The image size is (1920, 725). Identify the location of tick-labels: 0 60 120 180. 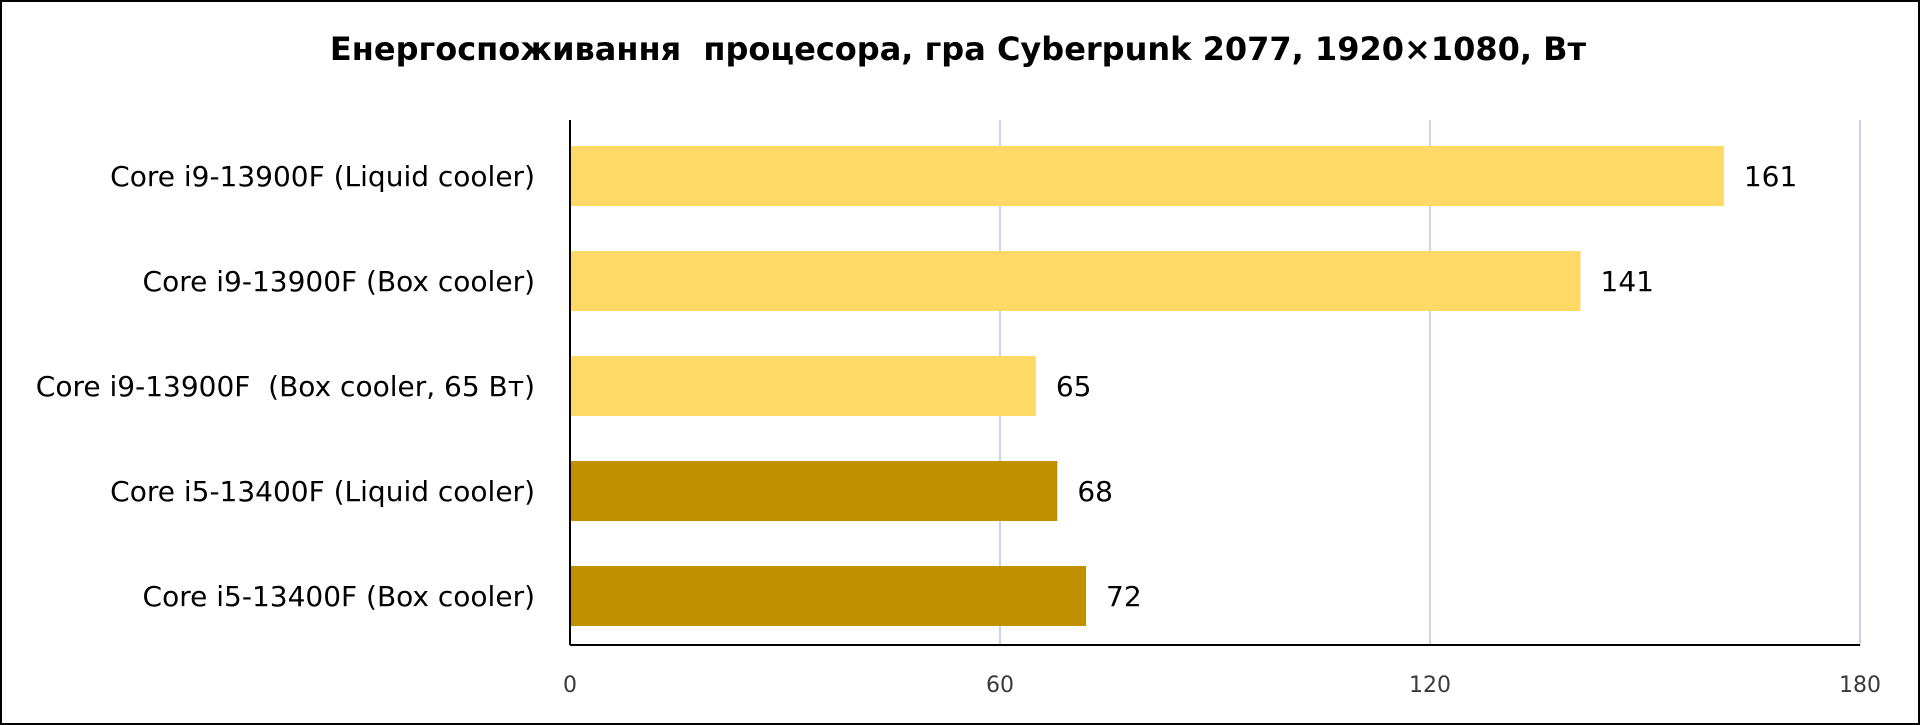
(1222, 685).